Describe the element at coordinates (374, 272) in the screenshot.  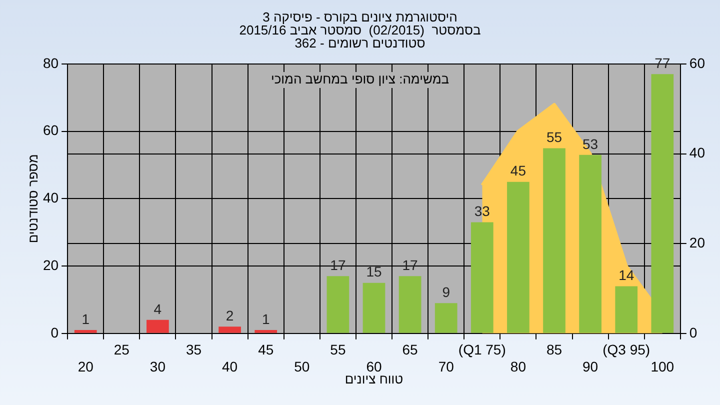
I see `data-label: 15` at that location.